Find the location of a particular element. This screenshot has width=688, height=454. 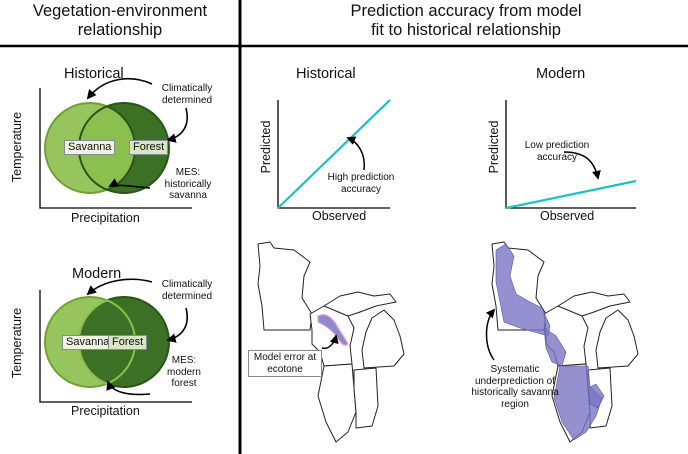

plot-historical-ylabel: Predicted is located at coordinates (266, 147).